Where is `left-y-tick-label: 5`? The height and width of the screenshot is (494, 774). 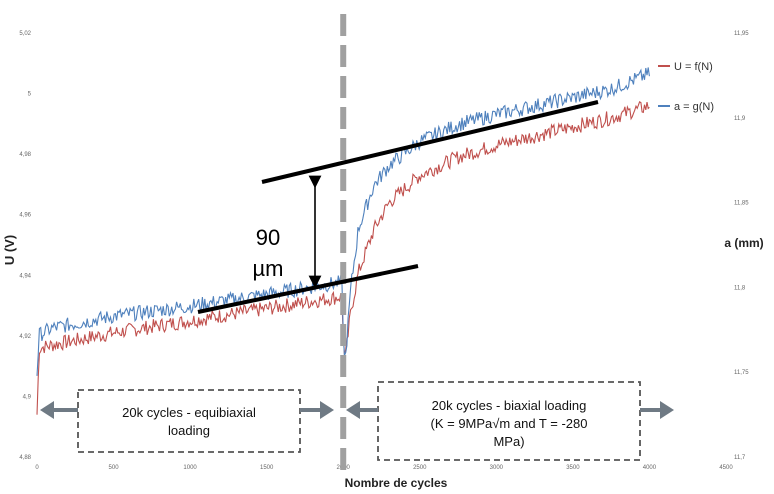 left-y-tick-label: 5 is located at coordinates (30, 95).